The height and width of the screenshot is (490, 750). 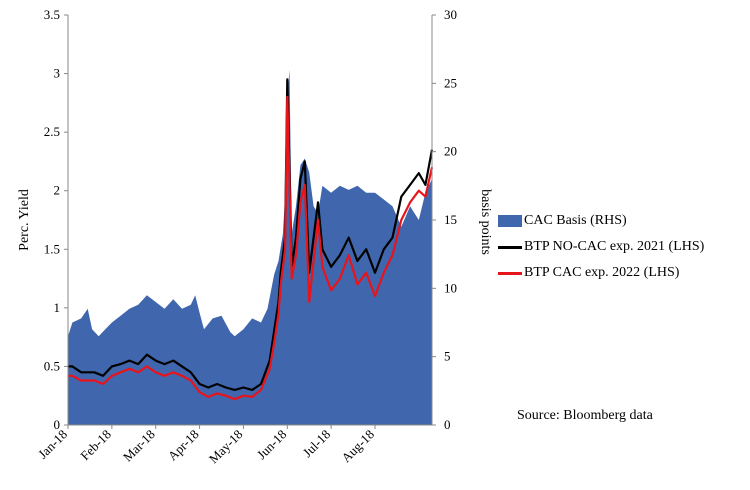 What do you see at coordinates (52, 131) in the screenshot?
I see `left-tick-label: 2.5` at bounding box center [52, 131].